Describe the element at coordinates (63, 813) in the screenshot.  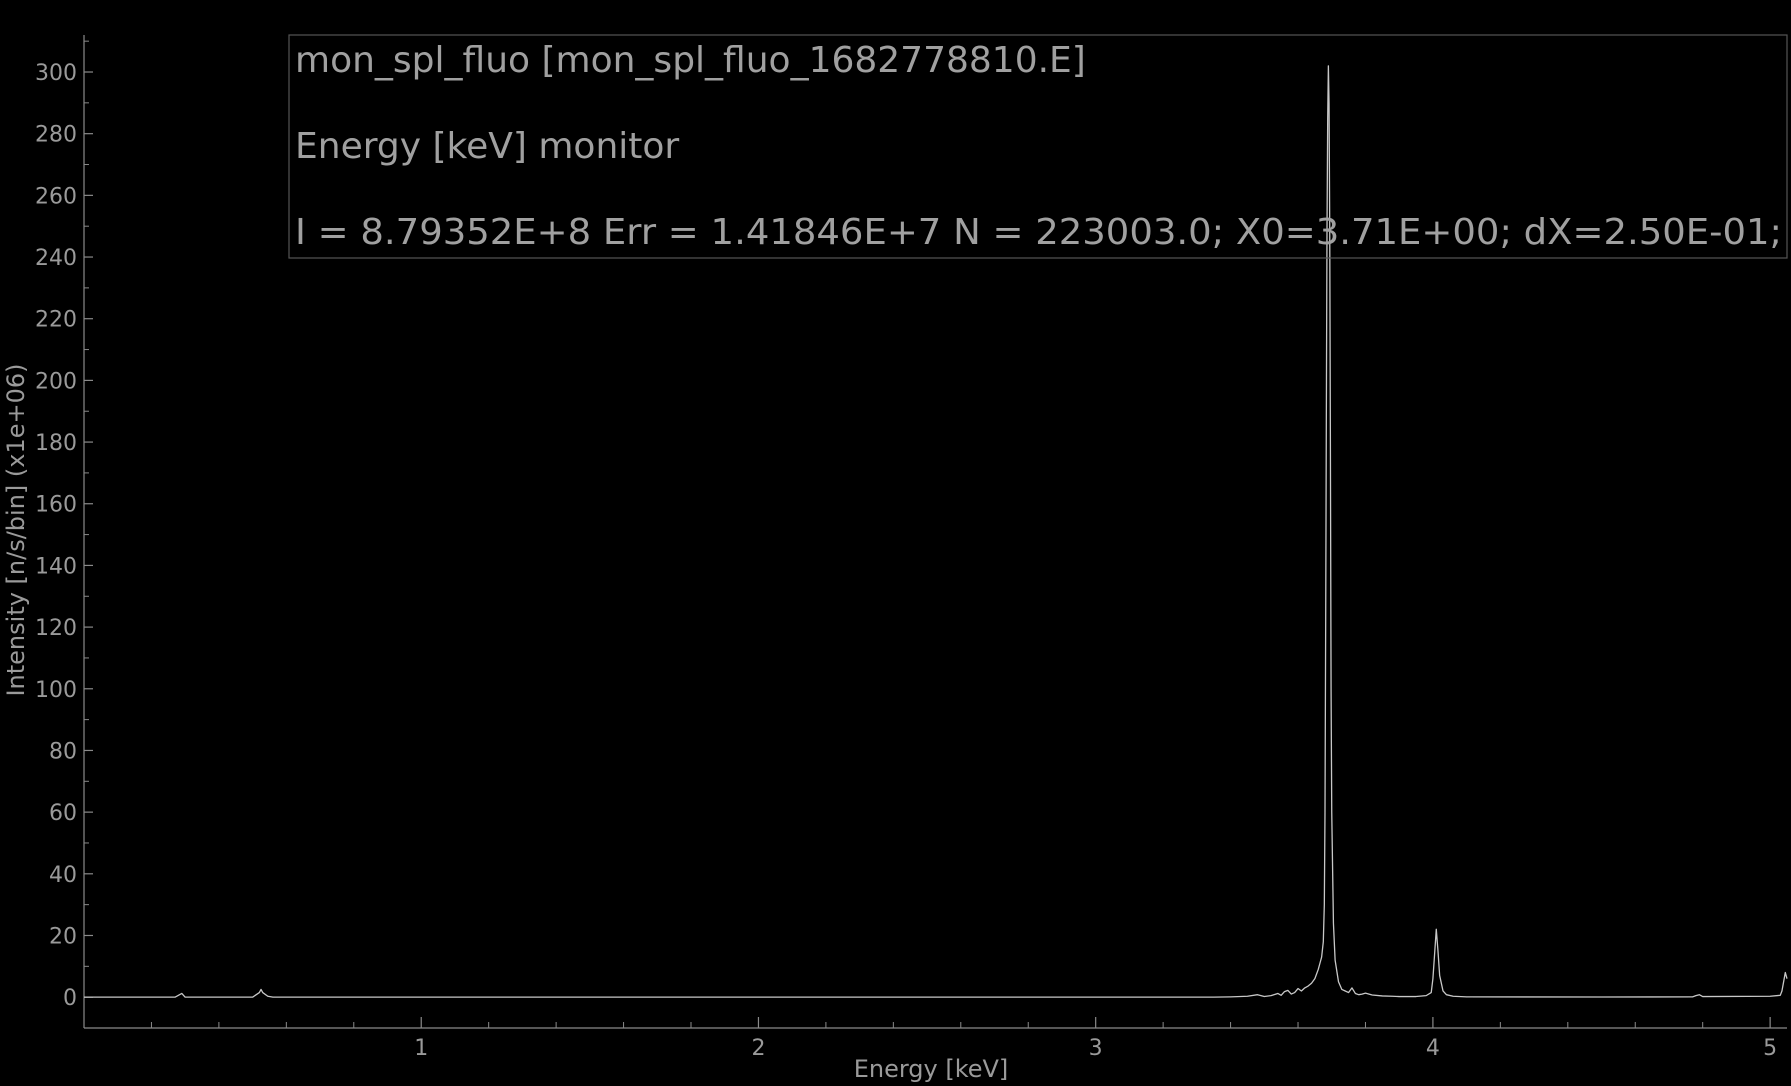
I see `y-tick-label: 60` at that location.